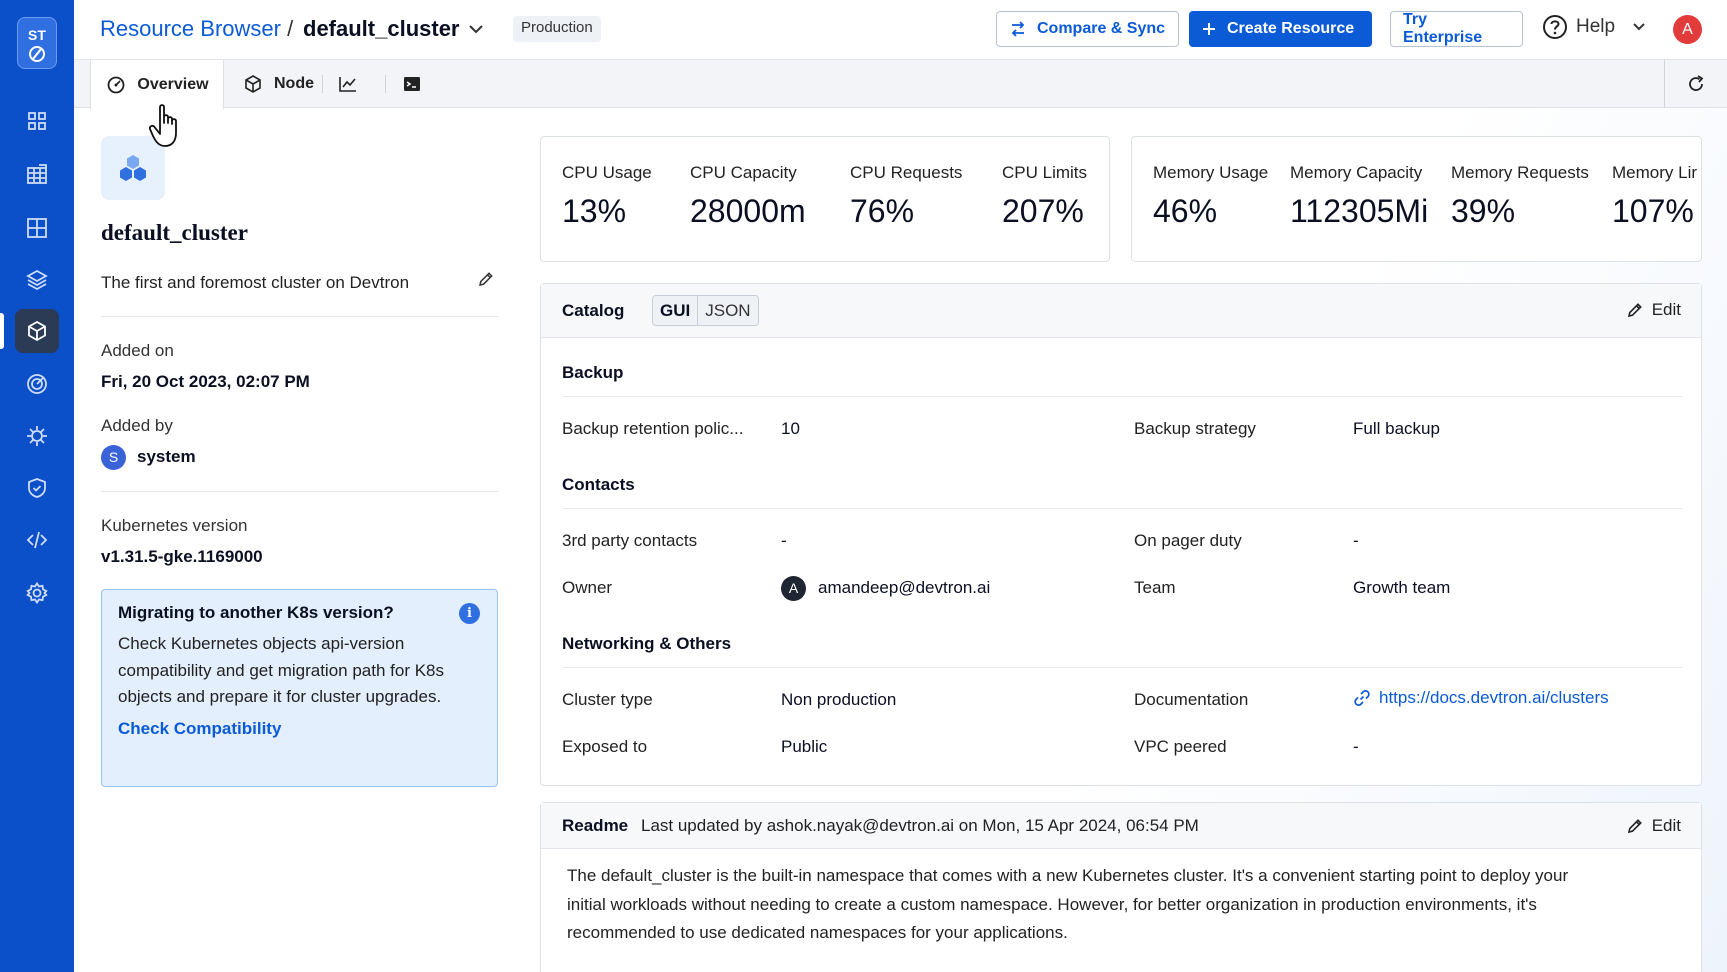 This screenshot has height=972, width=1727. What do you see at coordinates (205, 381) in the screenshot?
I see `added-on-value: Fri, 20 Oct 2023, 02:07 PM` at bounding box center [205, 381].